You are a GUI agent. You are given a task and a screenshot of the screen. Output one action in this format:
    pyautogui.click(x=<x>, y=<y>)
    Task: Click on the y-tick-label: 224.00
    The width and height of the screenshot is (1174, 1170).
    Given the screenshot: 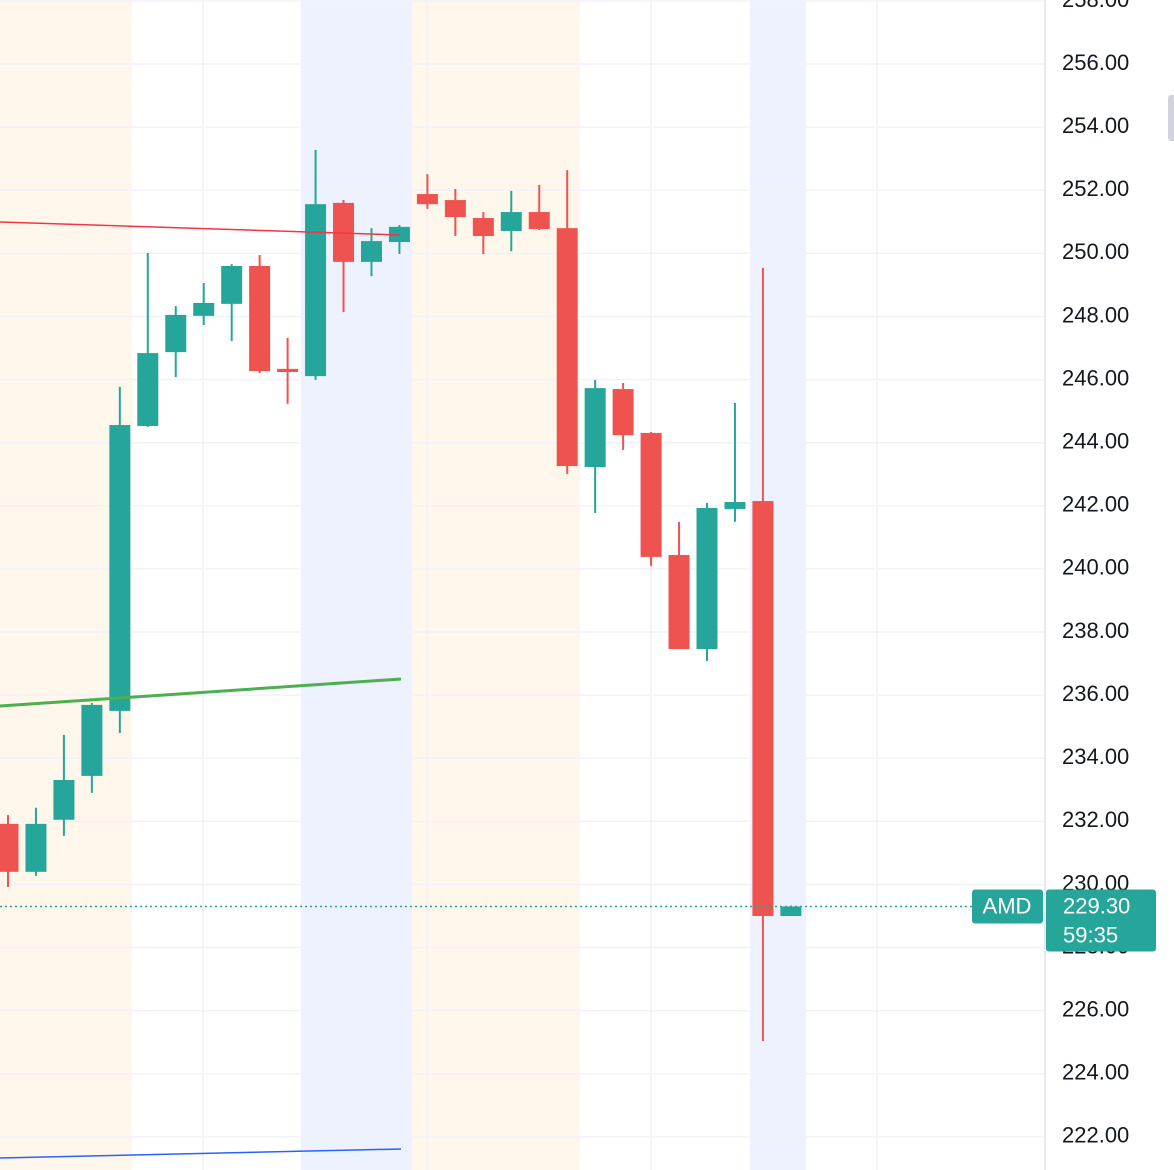 What is the action you would take?
    pyautogui.click(x=1095, y=1072)
    